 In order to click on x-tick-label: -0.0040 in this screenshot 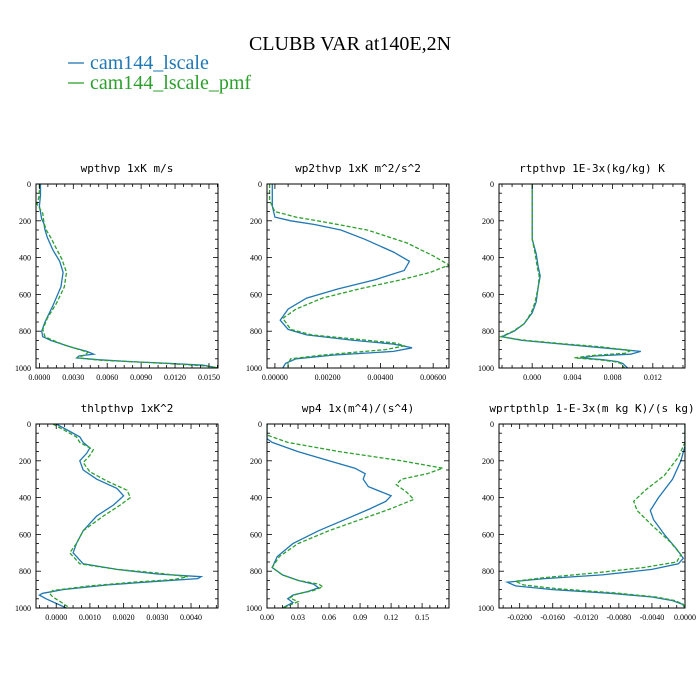, I will do `click(652, 617)`.